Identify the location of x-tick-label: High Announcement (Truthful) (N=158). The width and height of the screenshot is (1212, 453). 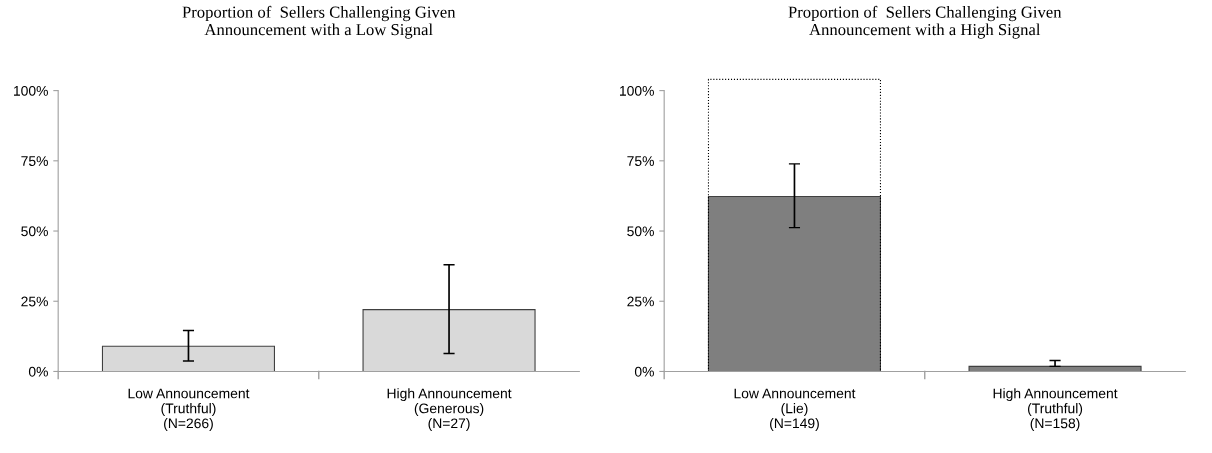
(1055, 409).